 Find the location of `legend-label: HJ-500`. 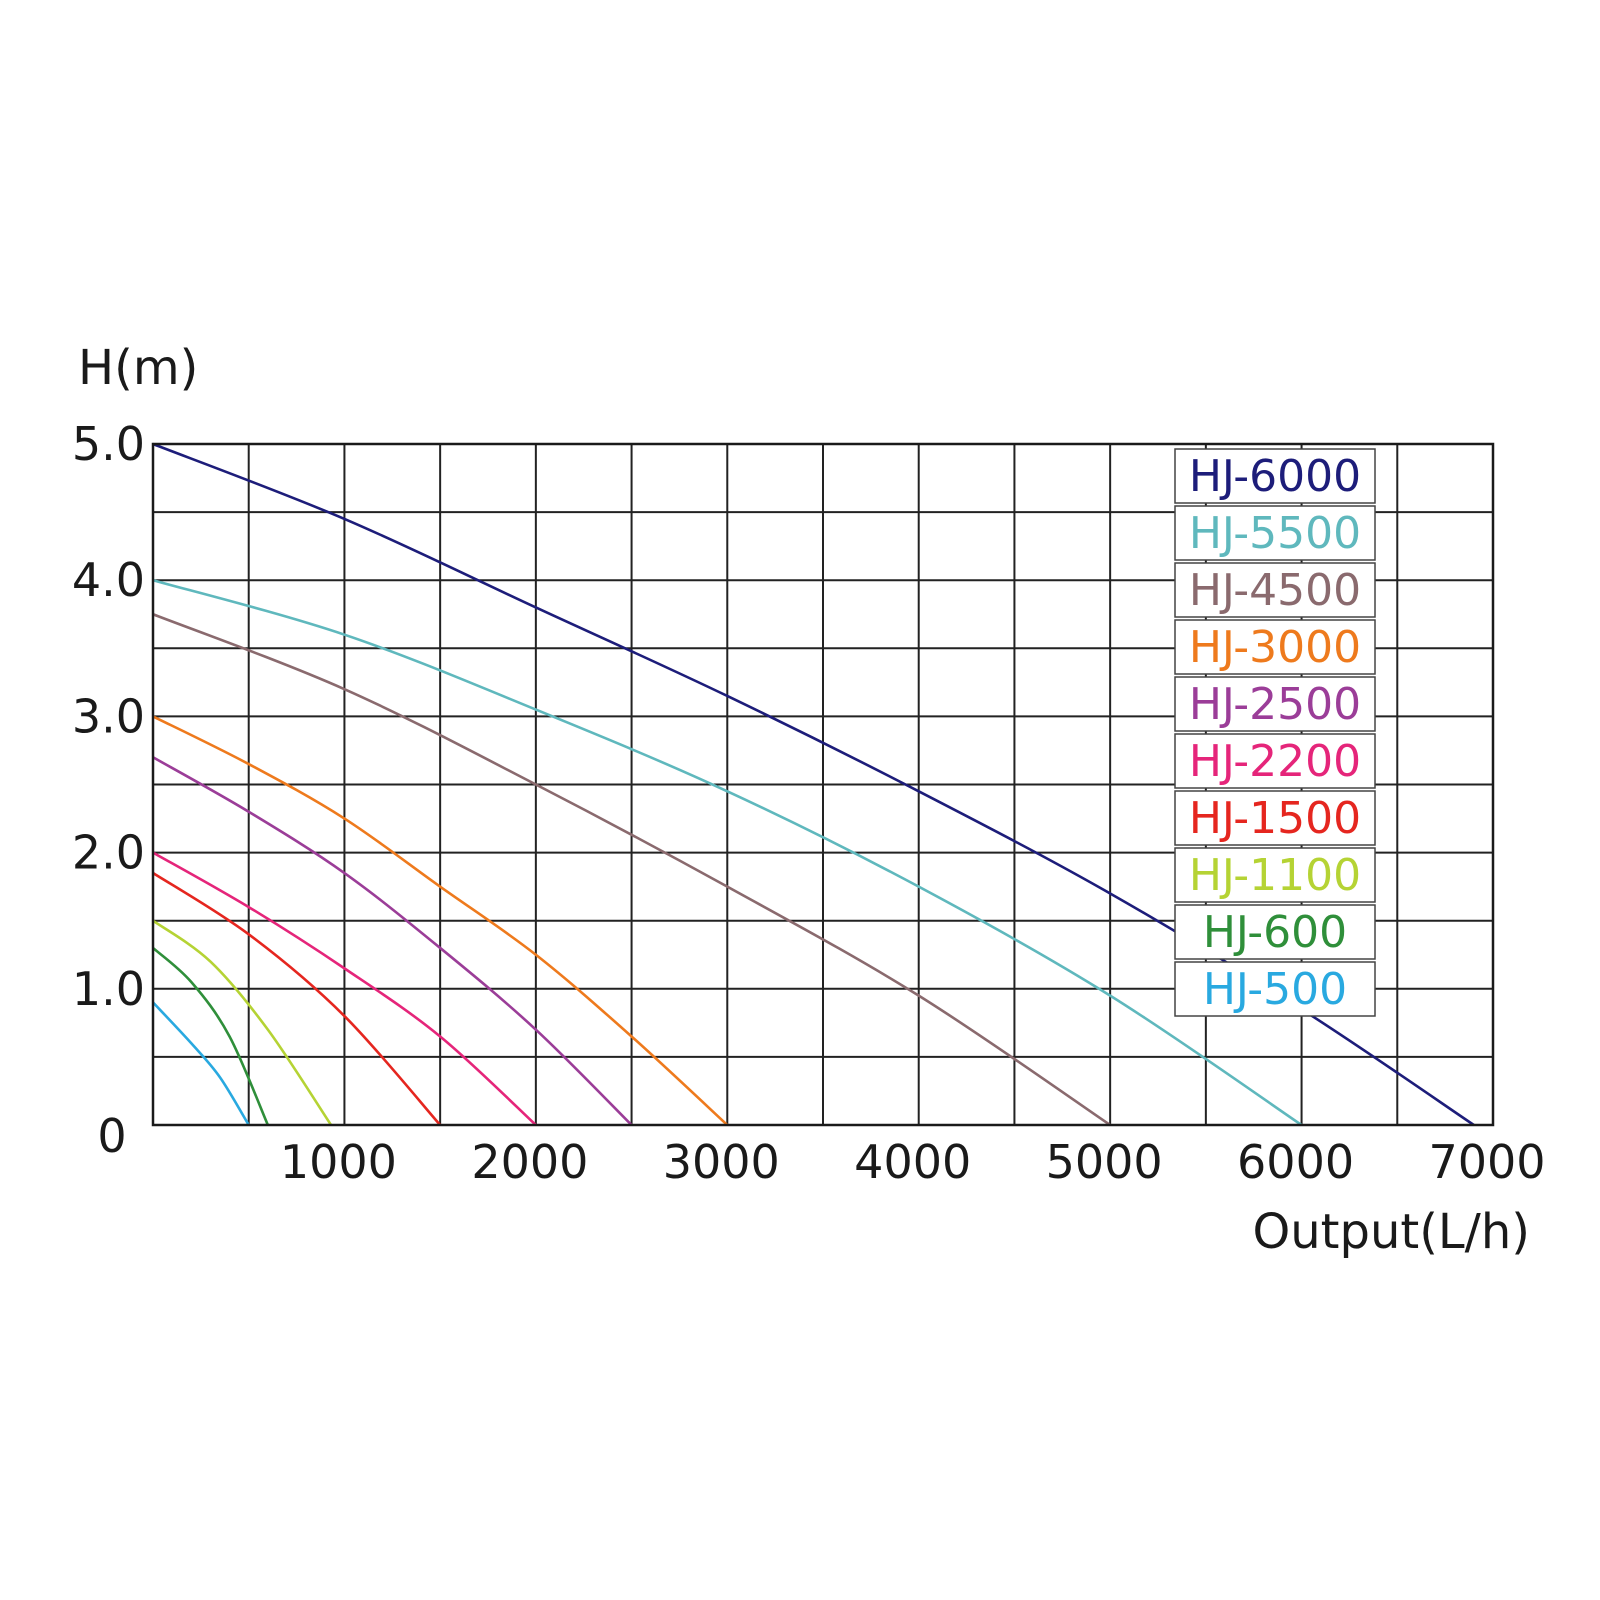

legend-label: HJ-500 is located at coordinates (1275, 989).